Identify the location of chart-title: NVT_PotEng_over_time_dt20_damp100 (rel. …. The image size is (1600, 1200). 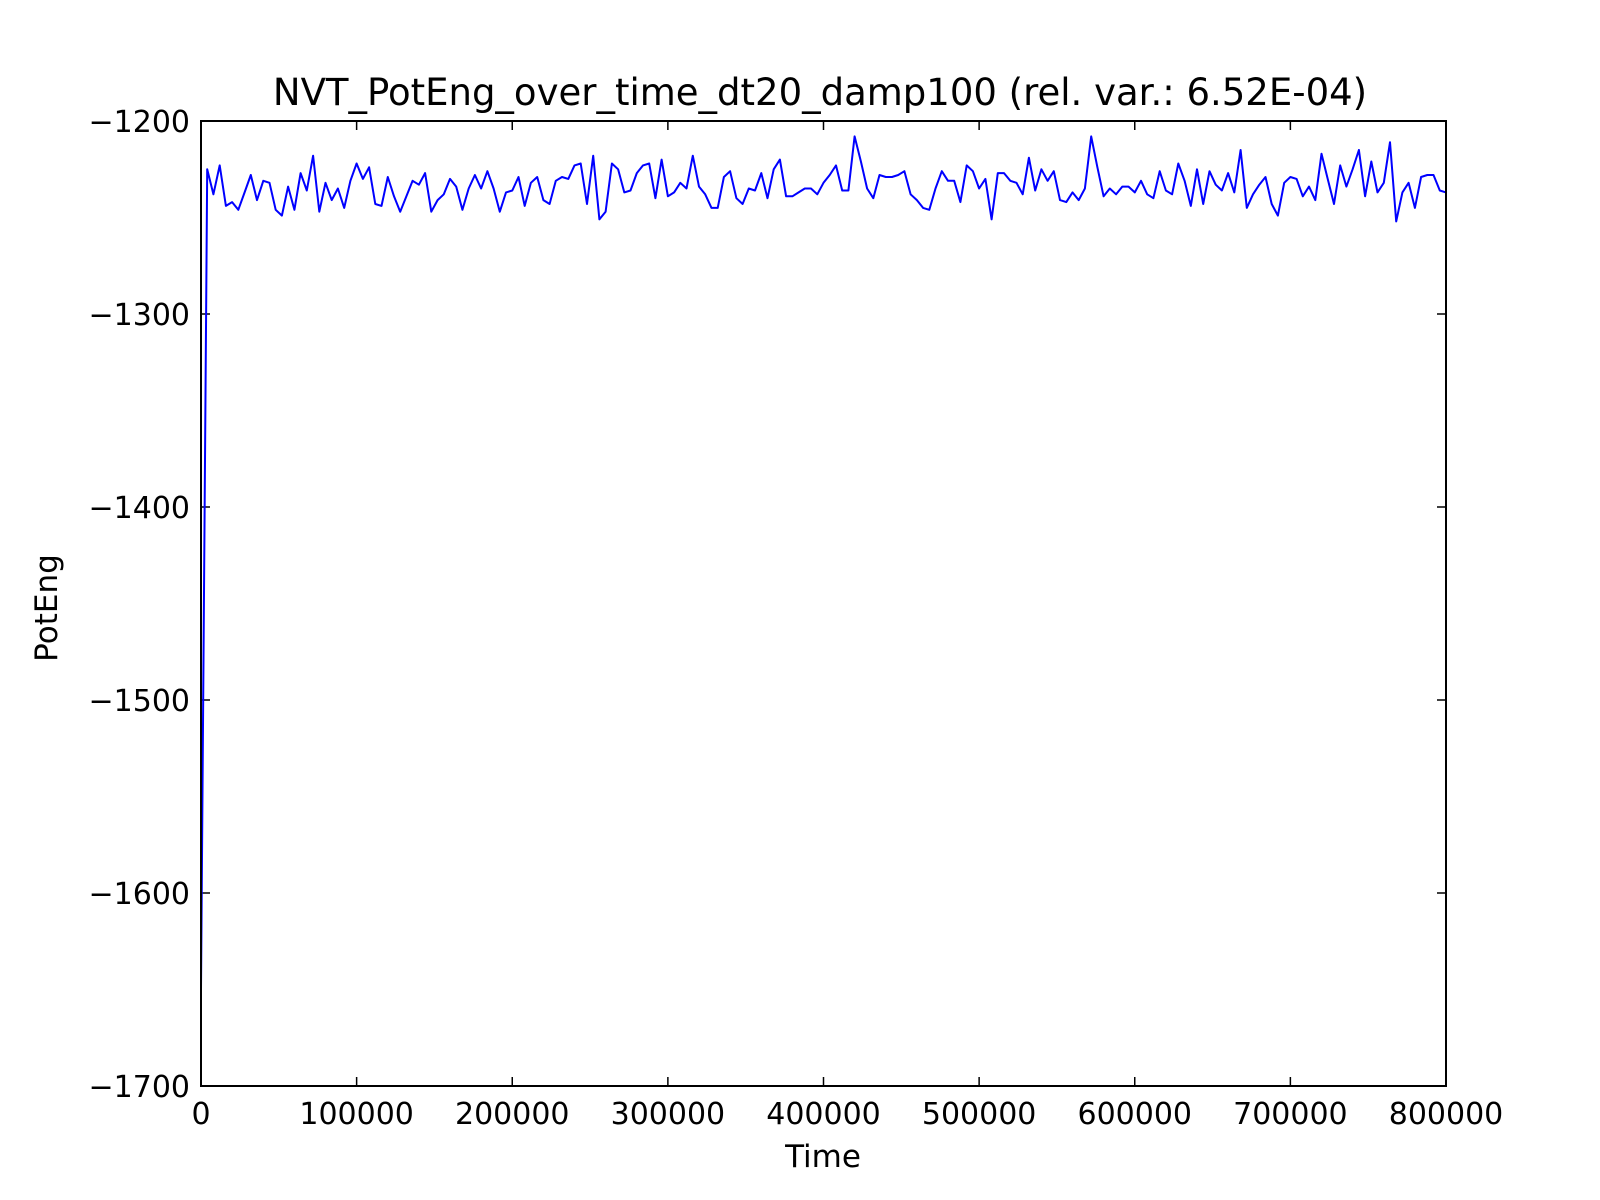
(820, 92).